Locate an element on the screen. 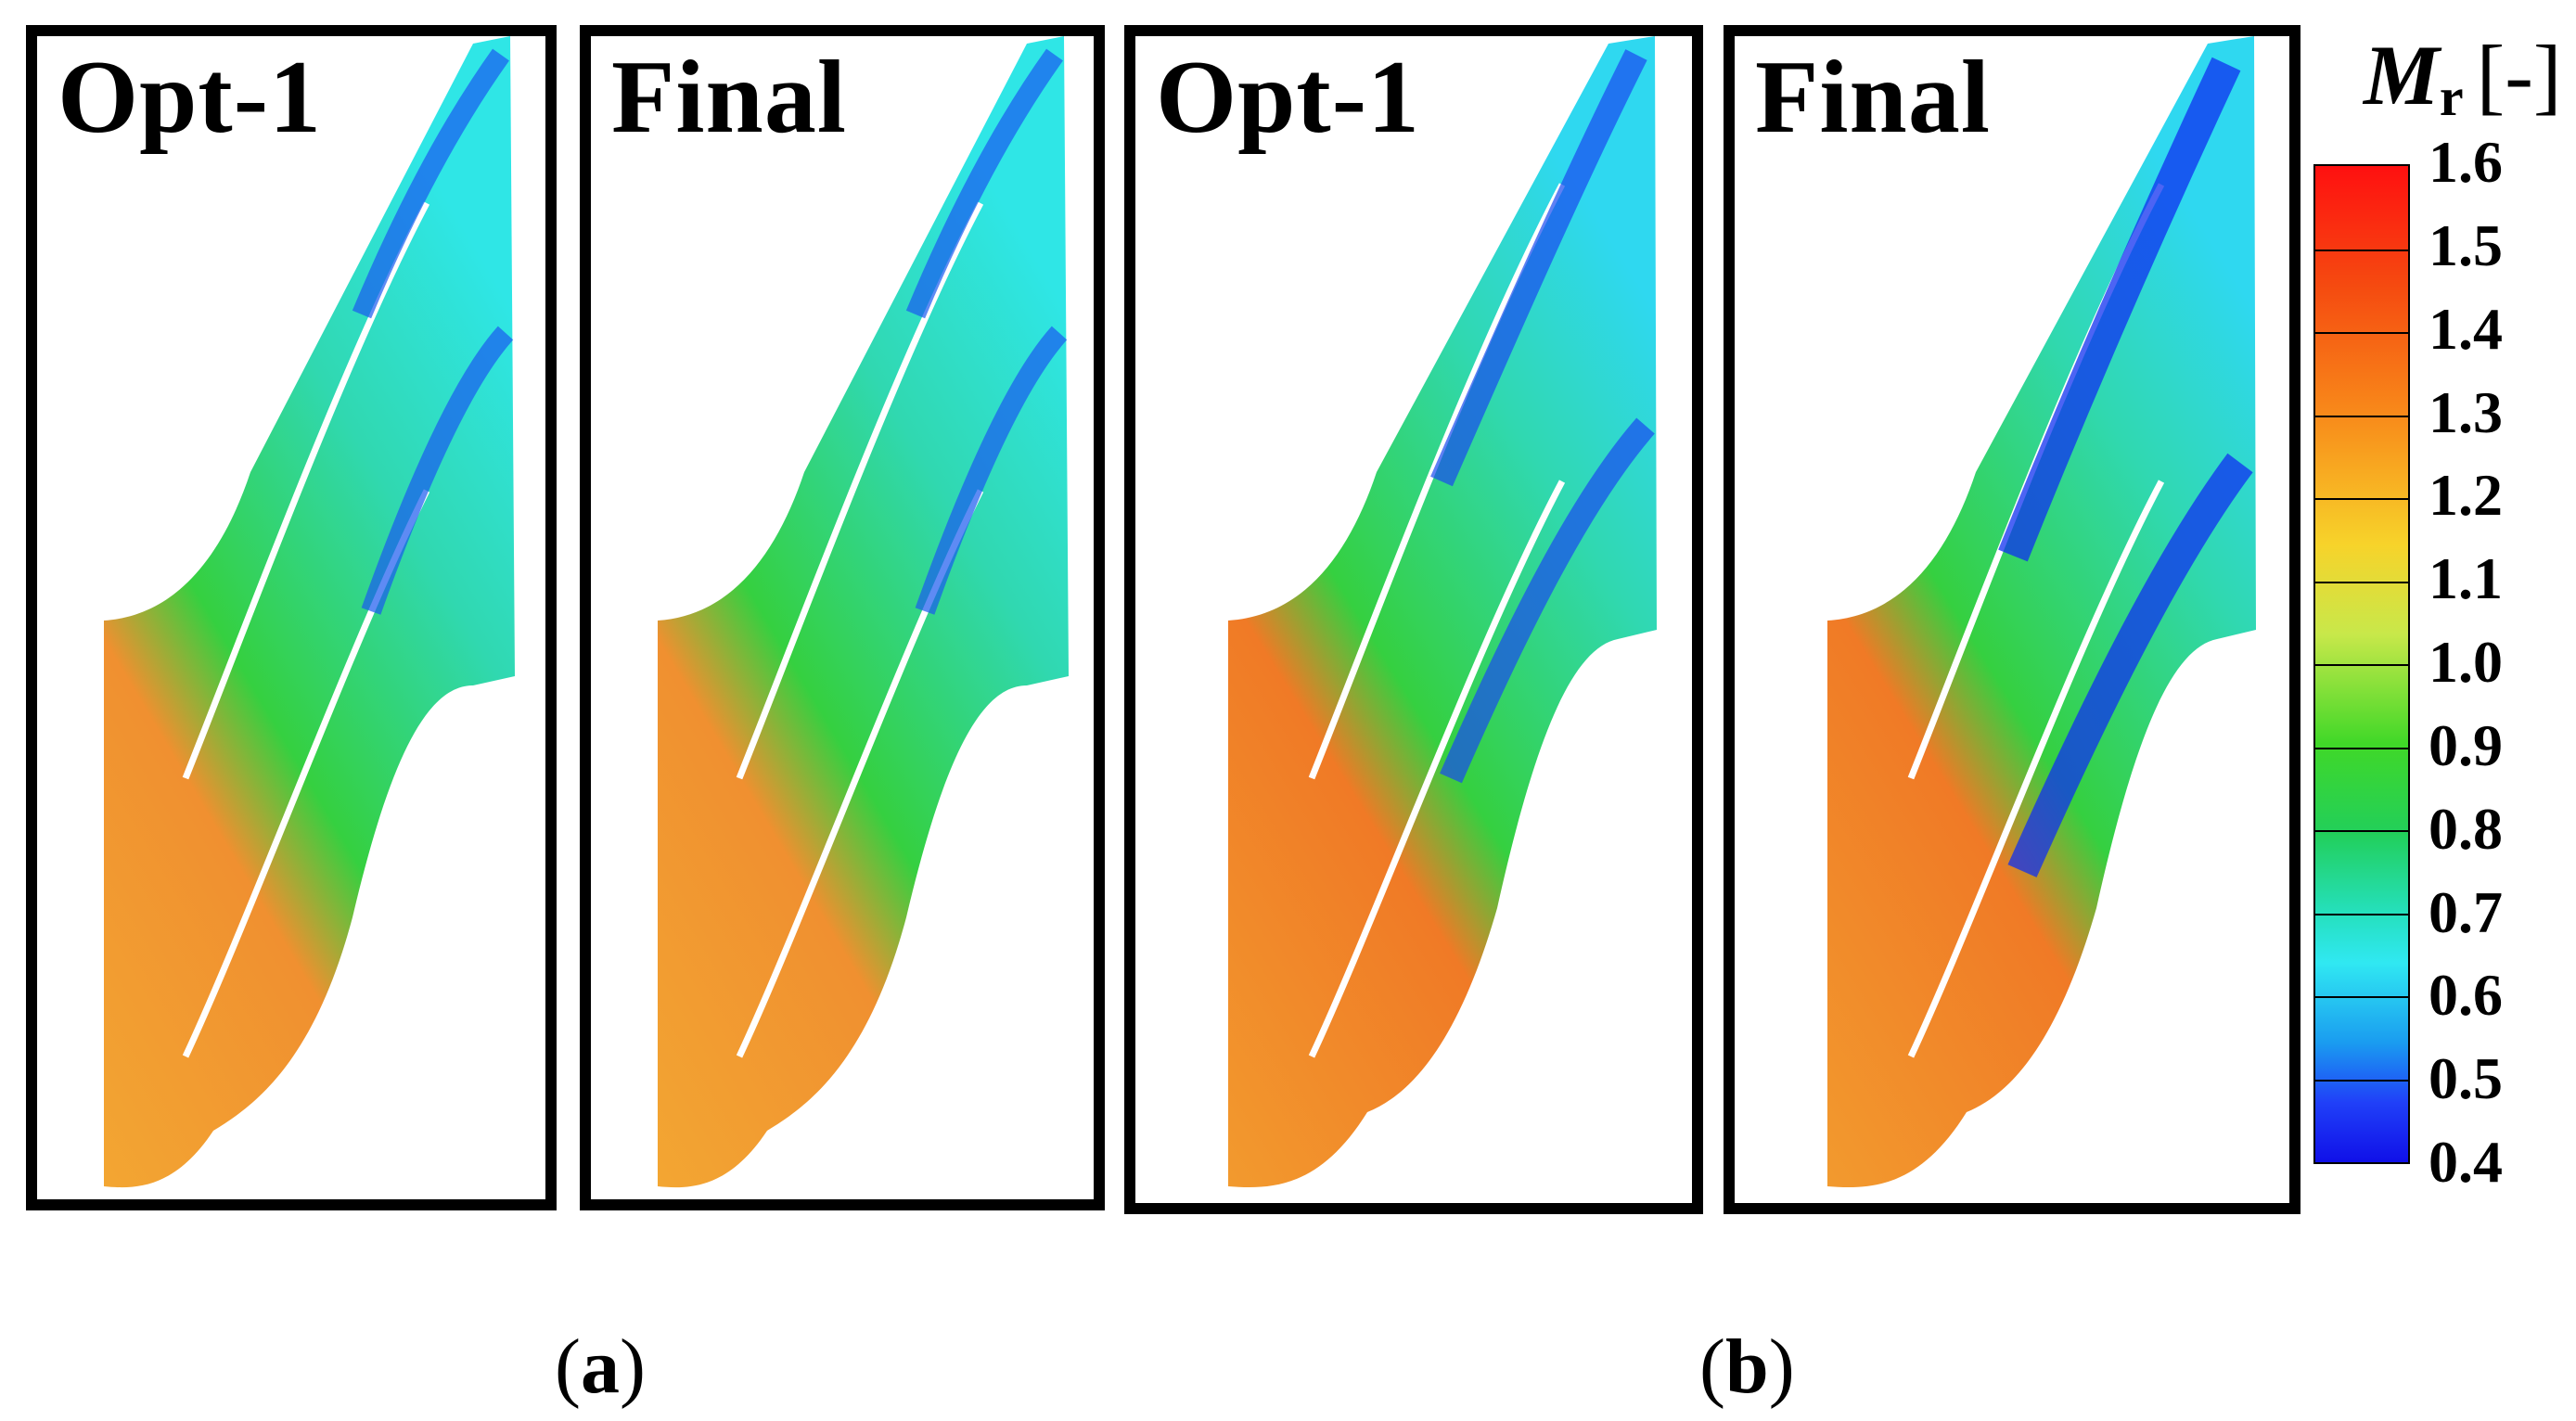 Image resolution: width=2576 pixels, height=1421 pixels. colorbar-subscript: r is located at coordinates (2451, 97).